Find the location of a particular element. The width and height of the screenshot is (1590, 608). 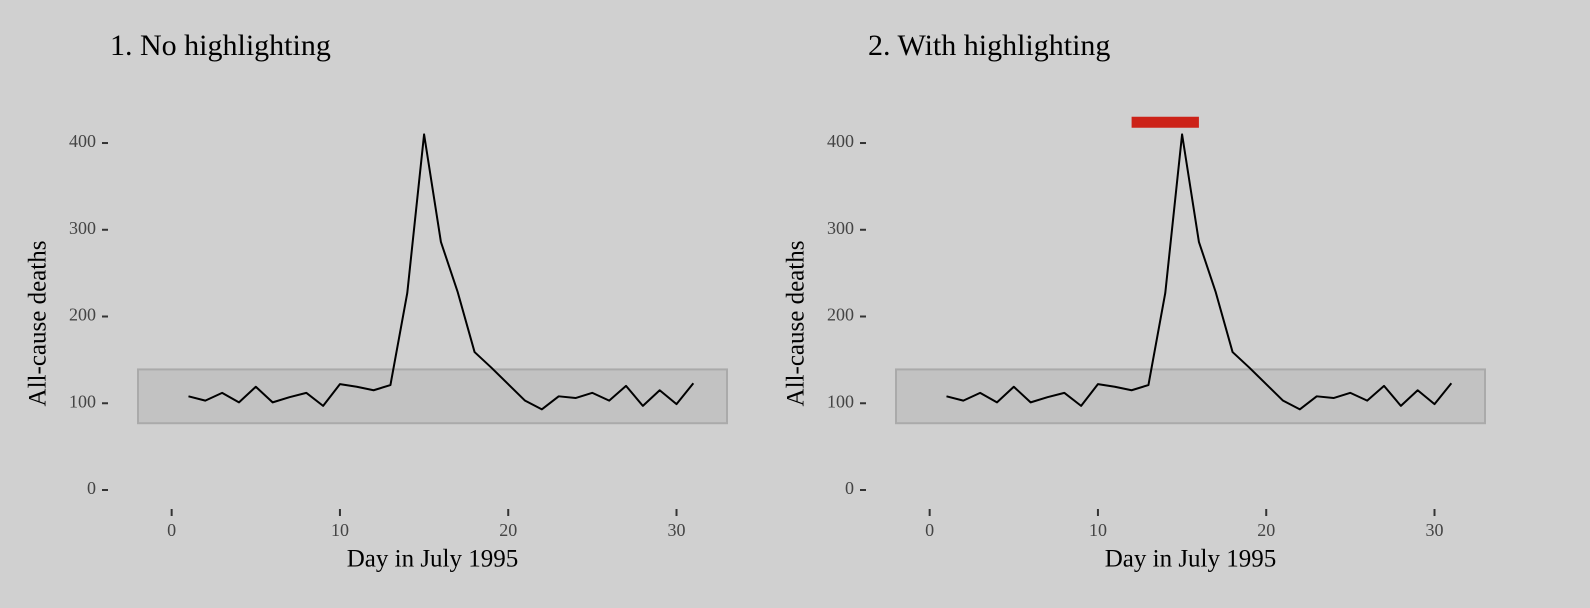

chart-title: 1. No highlighting is located at coordinates (220, 45).